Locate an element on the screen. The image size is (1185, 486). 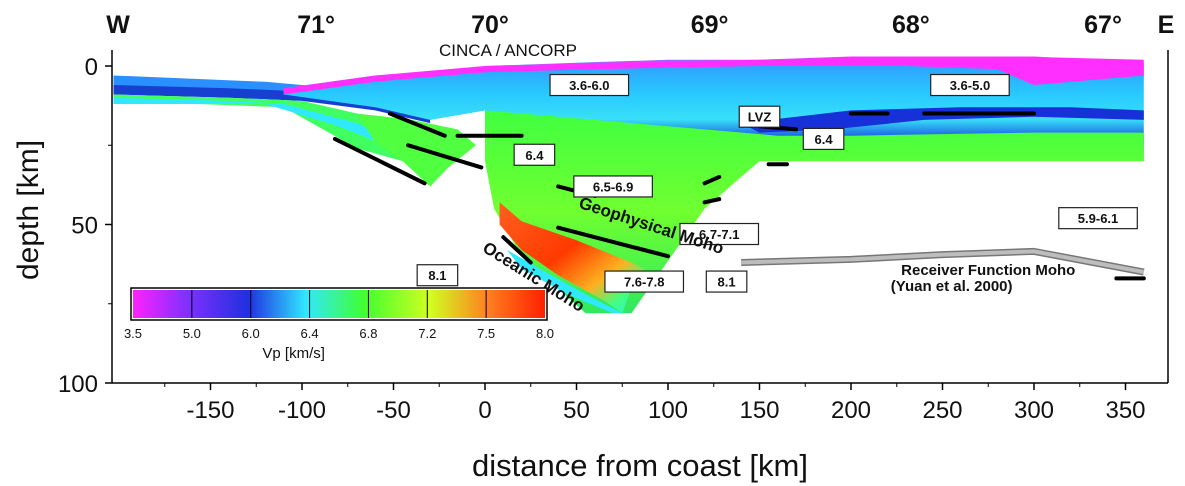
sediment-cap is located at coordinates (713, 75).